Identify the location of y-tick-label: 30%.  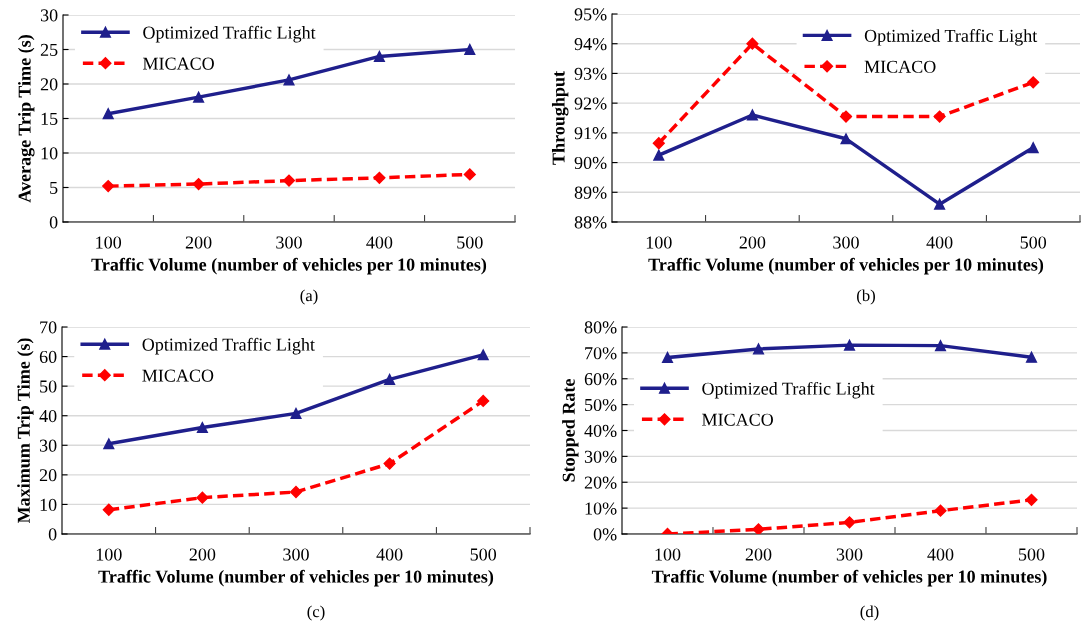
(600, 456).